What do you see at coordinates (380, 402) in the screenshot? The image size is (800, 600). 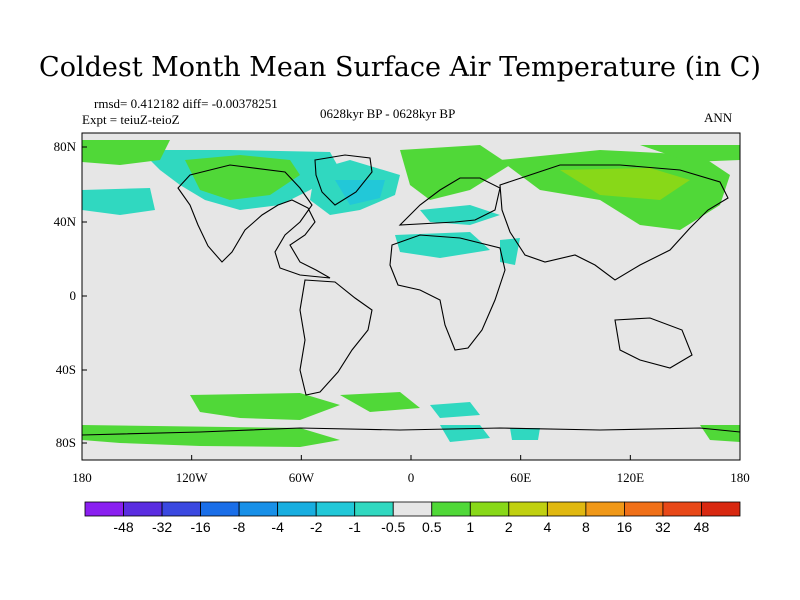 I see `south-atlantic-anomaly-field` at bounding box center [380, 402].